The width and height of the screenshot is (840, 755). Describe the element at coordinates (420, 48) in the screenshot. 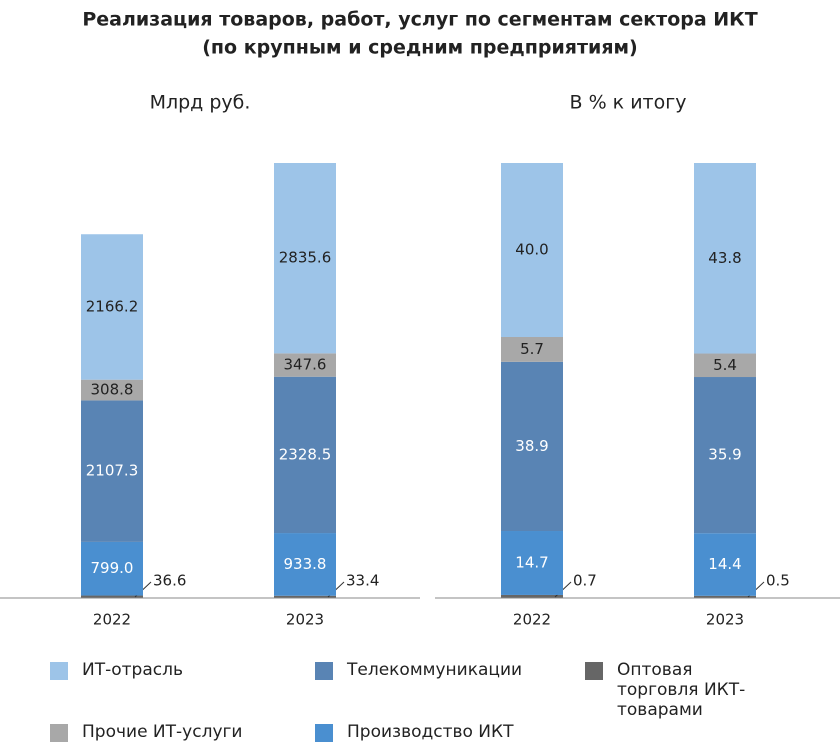

I see `chart-subtitle: (по крупным и средним предприятиям)` at that location.